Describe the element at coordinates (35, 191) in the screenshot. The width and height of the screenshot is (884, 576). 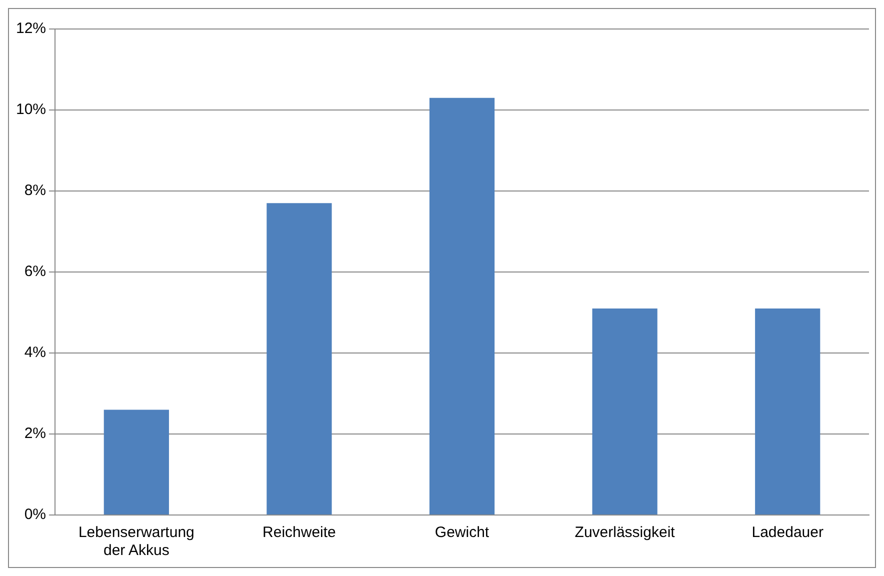
I see `y-tick-label: 8%` at that location.